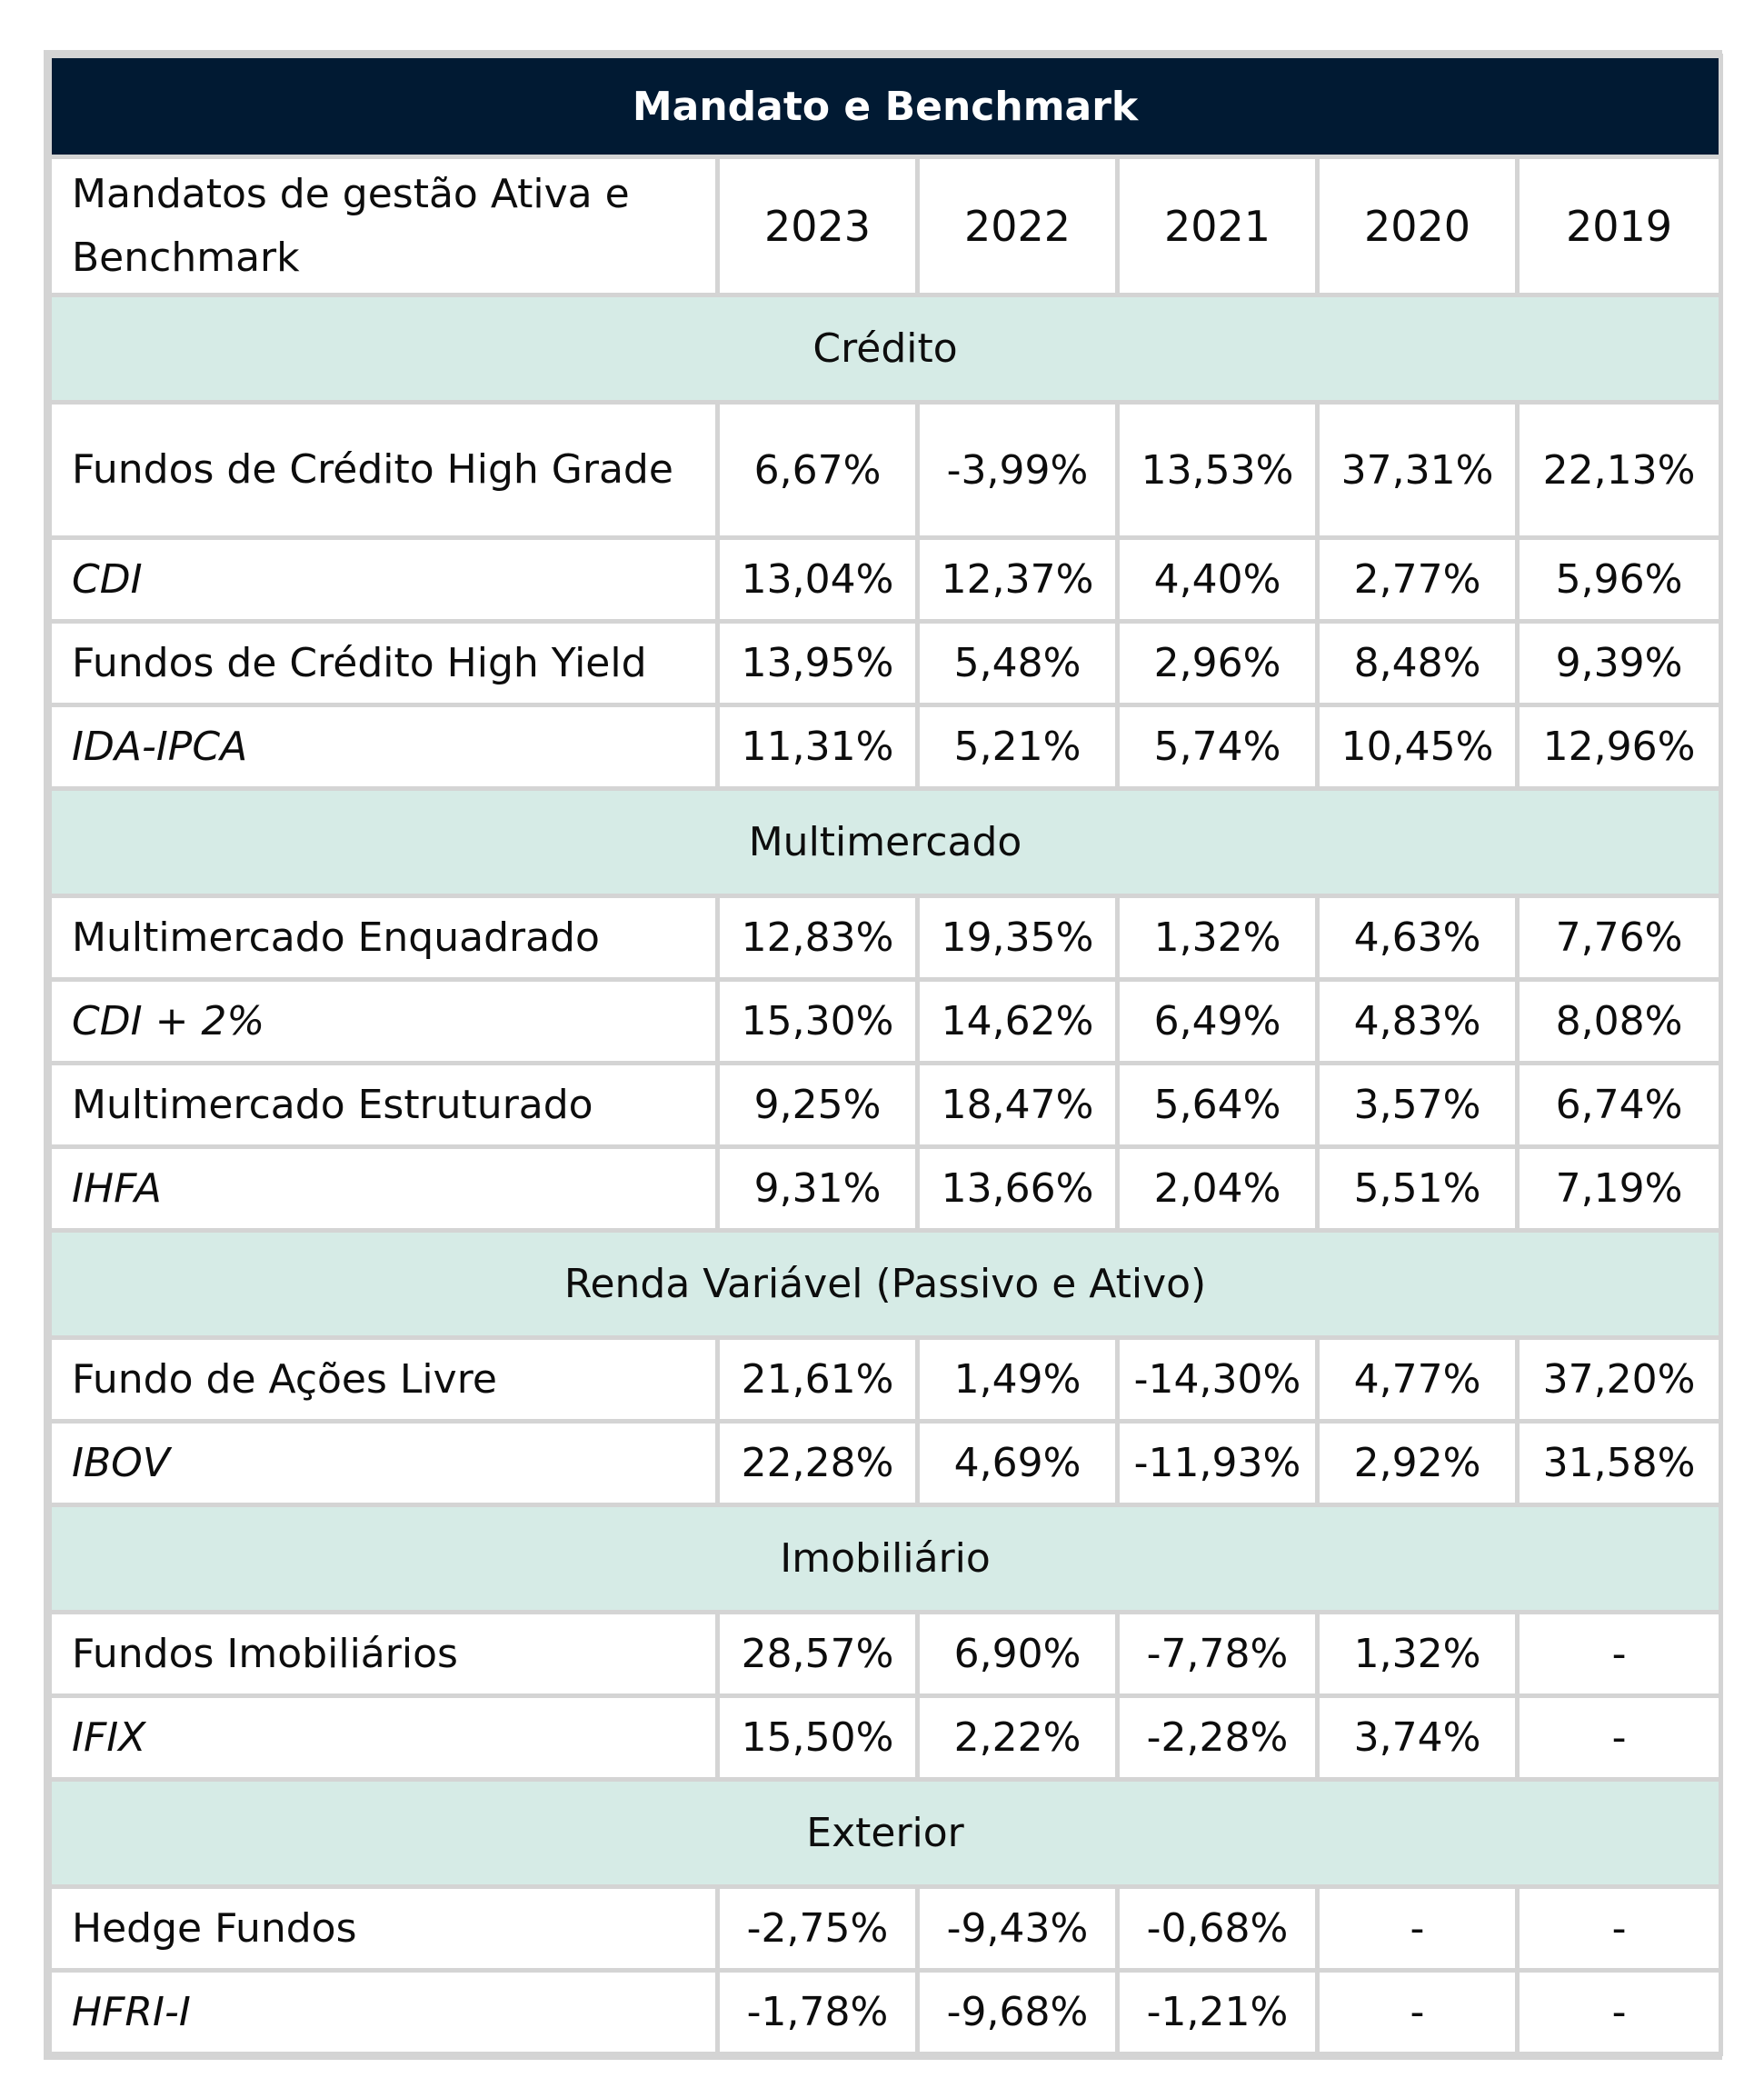  Describe the element at coordinates (818, 938) in the screenshot. I see `value-cell: 12,83%` at that location.